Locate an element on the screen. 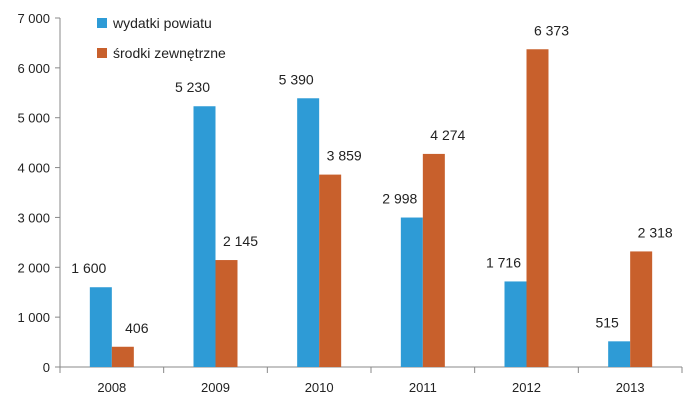  y-tick-label: 7 000 is located at coordinates (33, 18).